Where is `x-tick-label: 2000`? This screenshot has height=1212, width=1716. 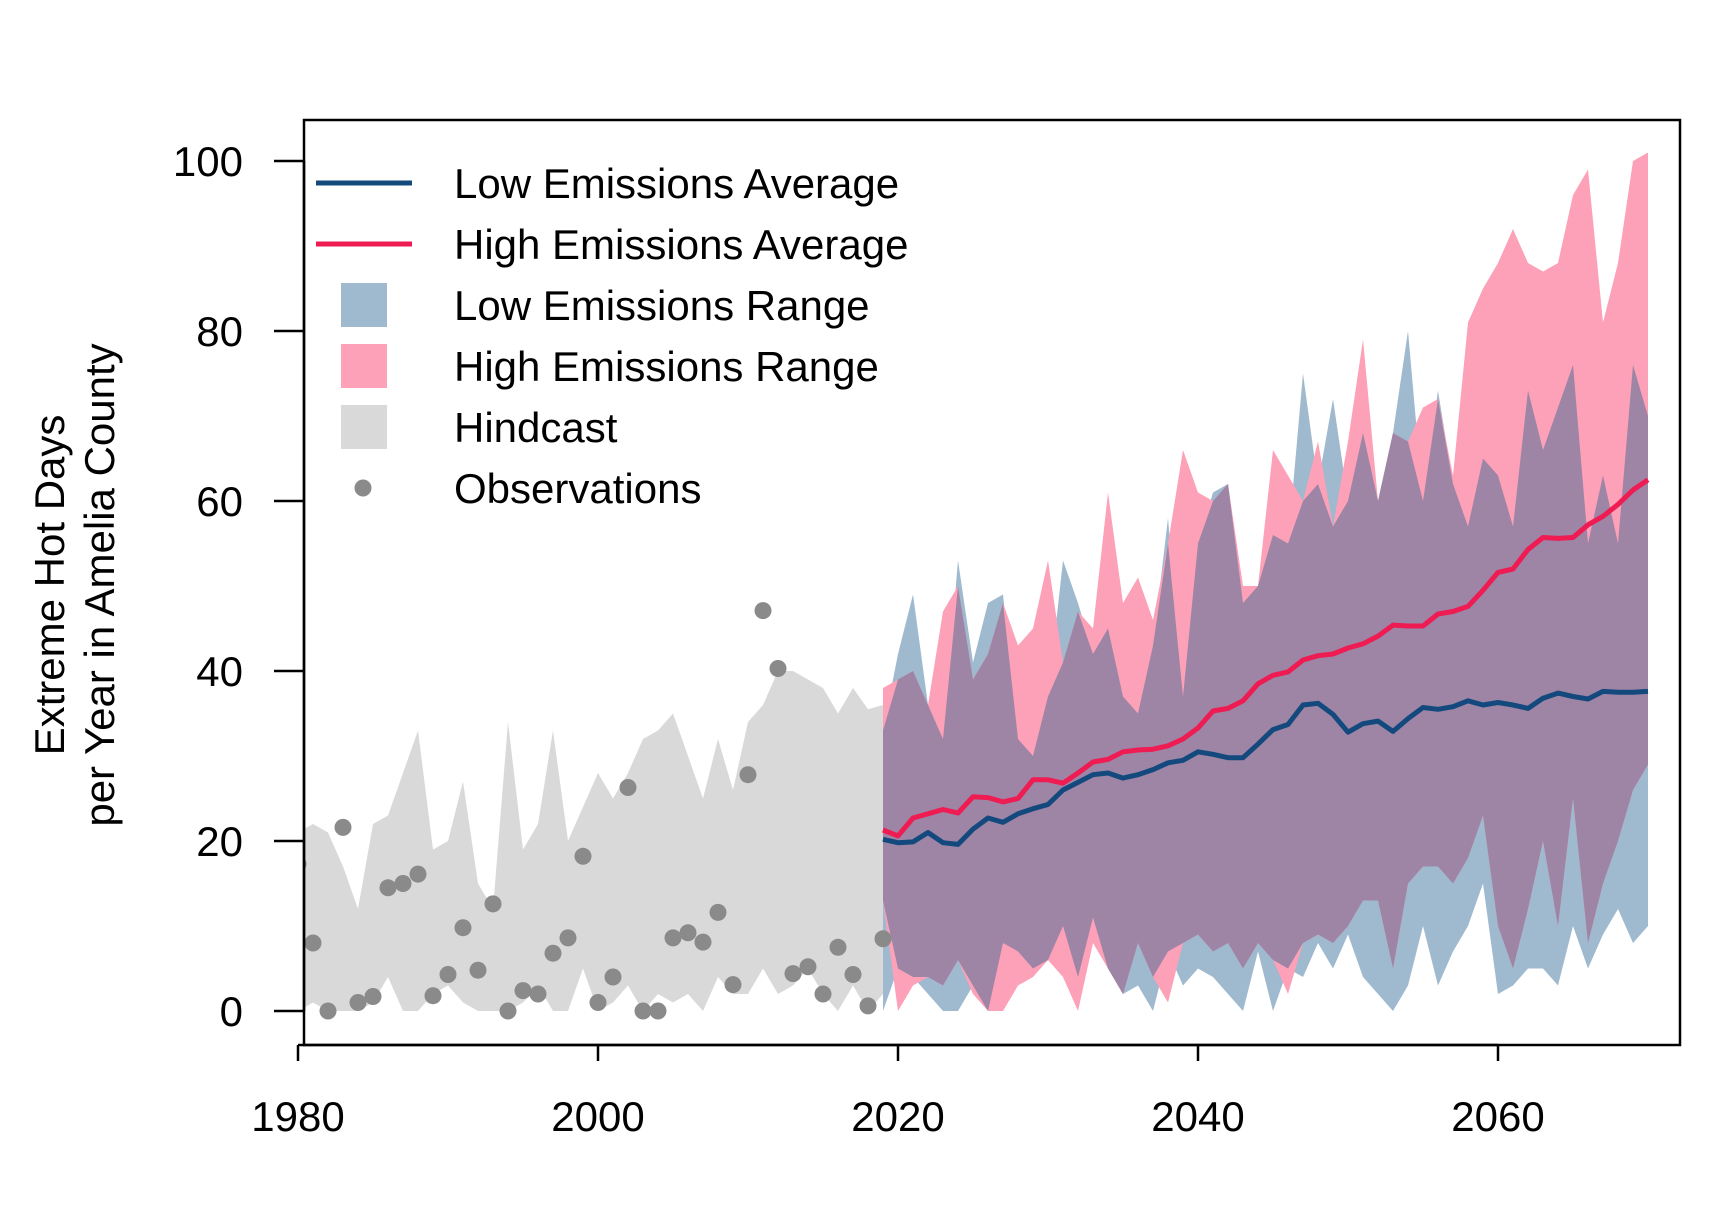
x-tick-label: 2000 is located at coordinates (597, 1116).